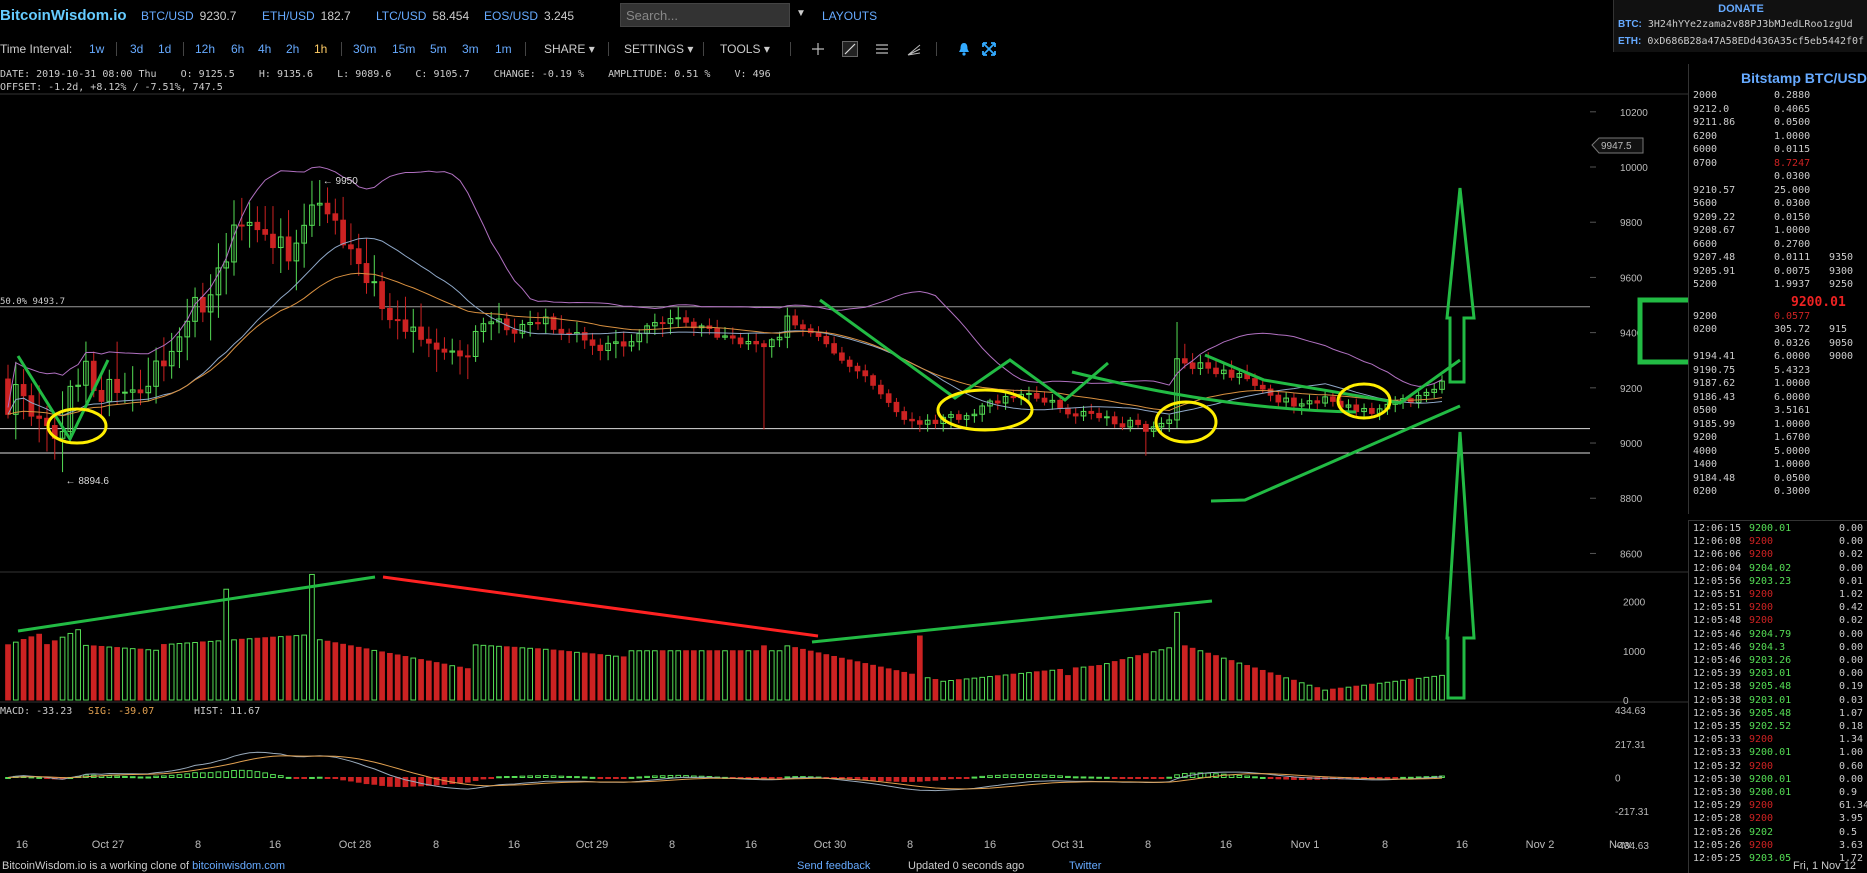 The image size is (1867, 873). What do you see at coordinates (1752, 230) in the screenshot?
I see `order-book-ask-row: 9208.67 1.0000` at bounding box center [1752, 230].